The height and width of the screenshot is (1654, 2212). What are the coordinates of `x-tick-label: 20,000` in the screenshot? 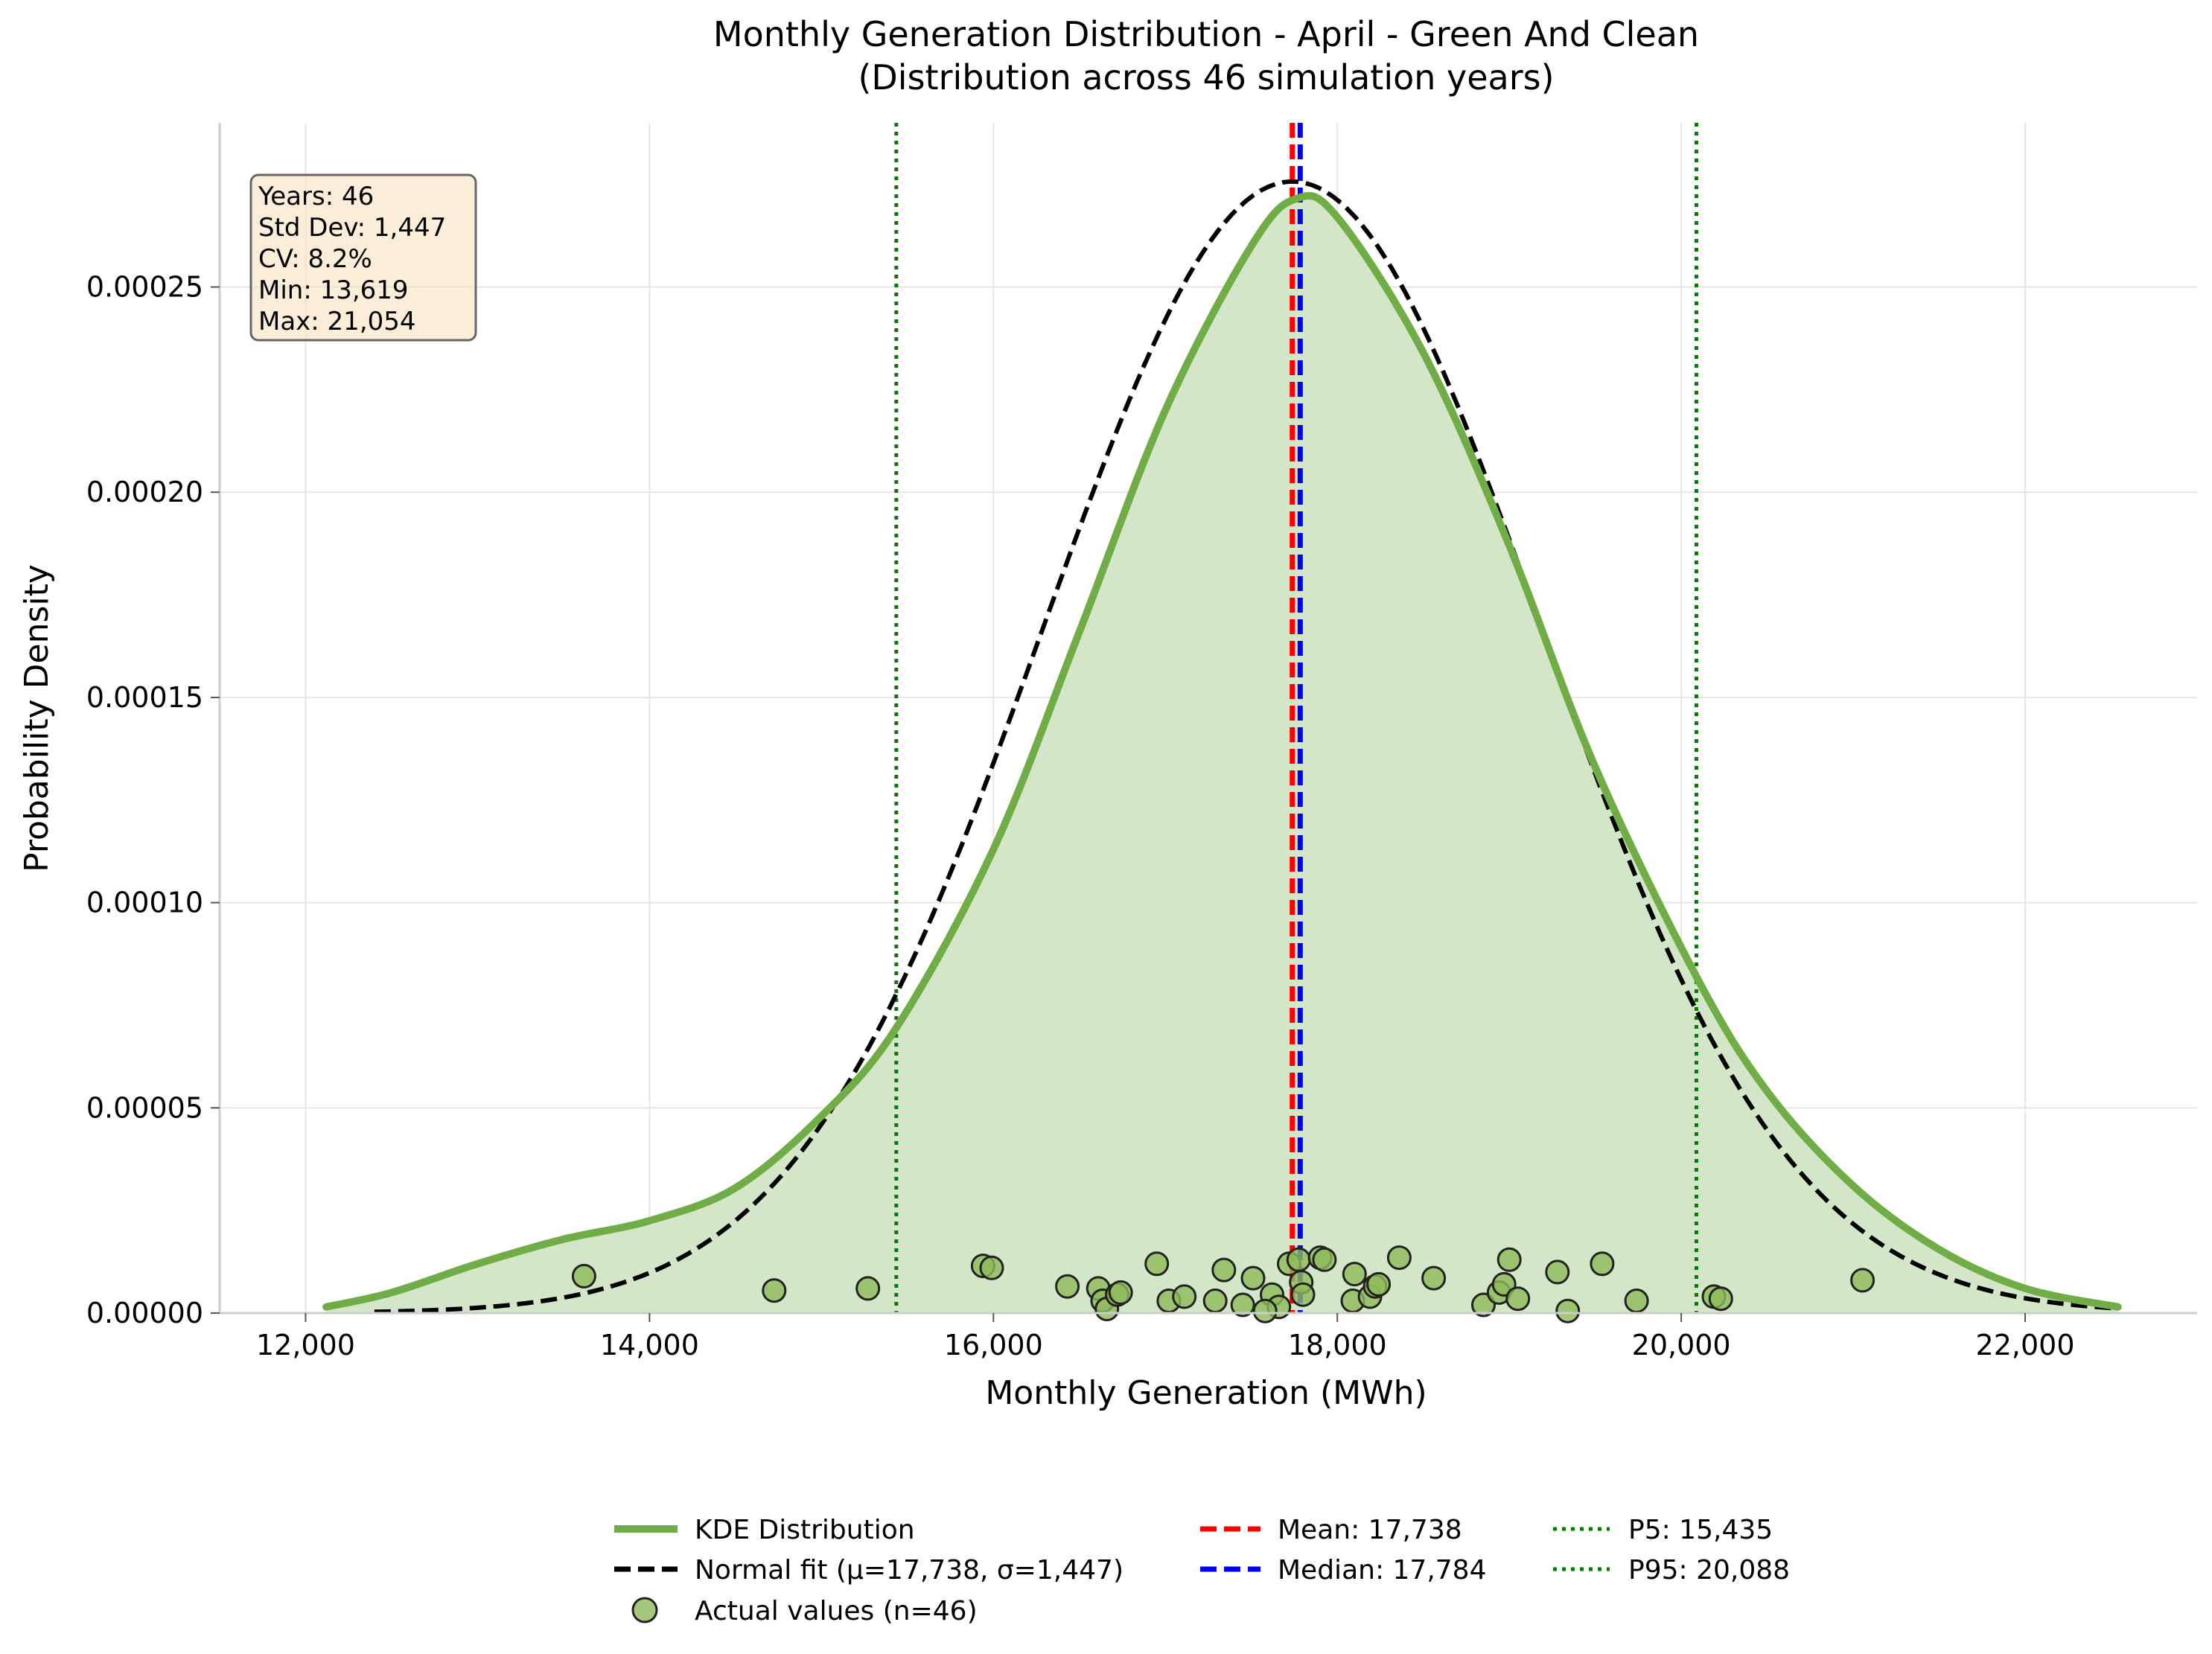 It's located at (1681, 1345).